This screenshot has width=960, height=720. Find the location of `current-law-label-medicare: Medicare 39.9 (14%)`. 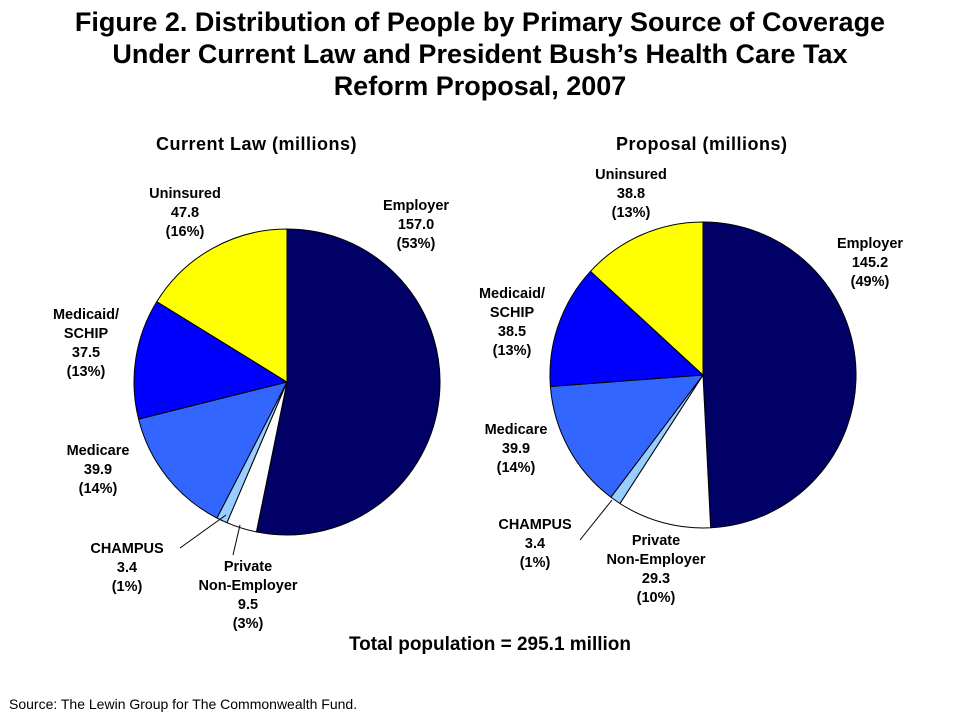

current-law-label-medicare: Medicare 39.9 (14%) is located at coordinates (98, 470).